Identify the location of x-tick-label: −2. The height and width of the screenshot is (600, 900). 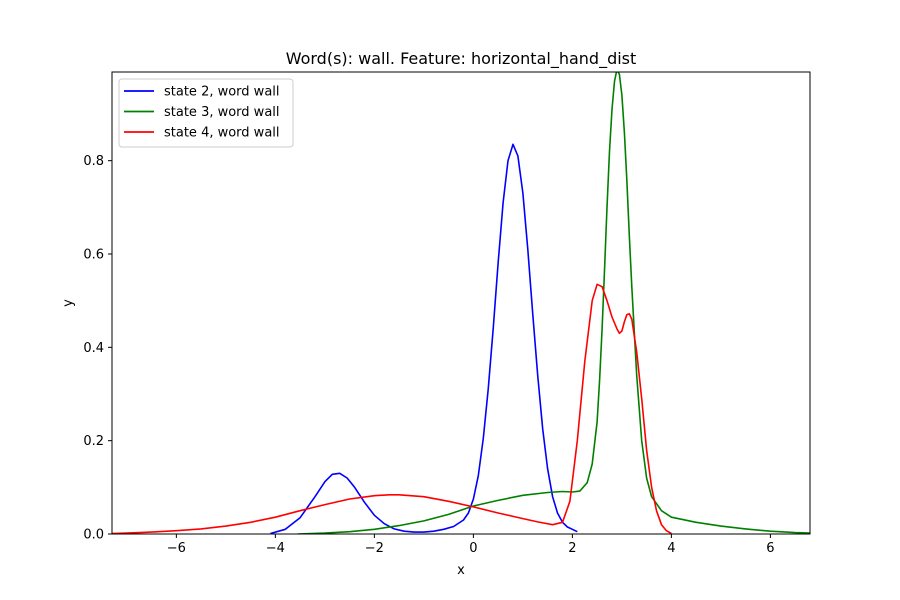
(374, 548).